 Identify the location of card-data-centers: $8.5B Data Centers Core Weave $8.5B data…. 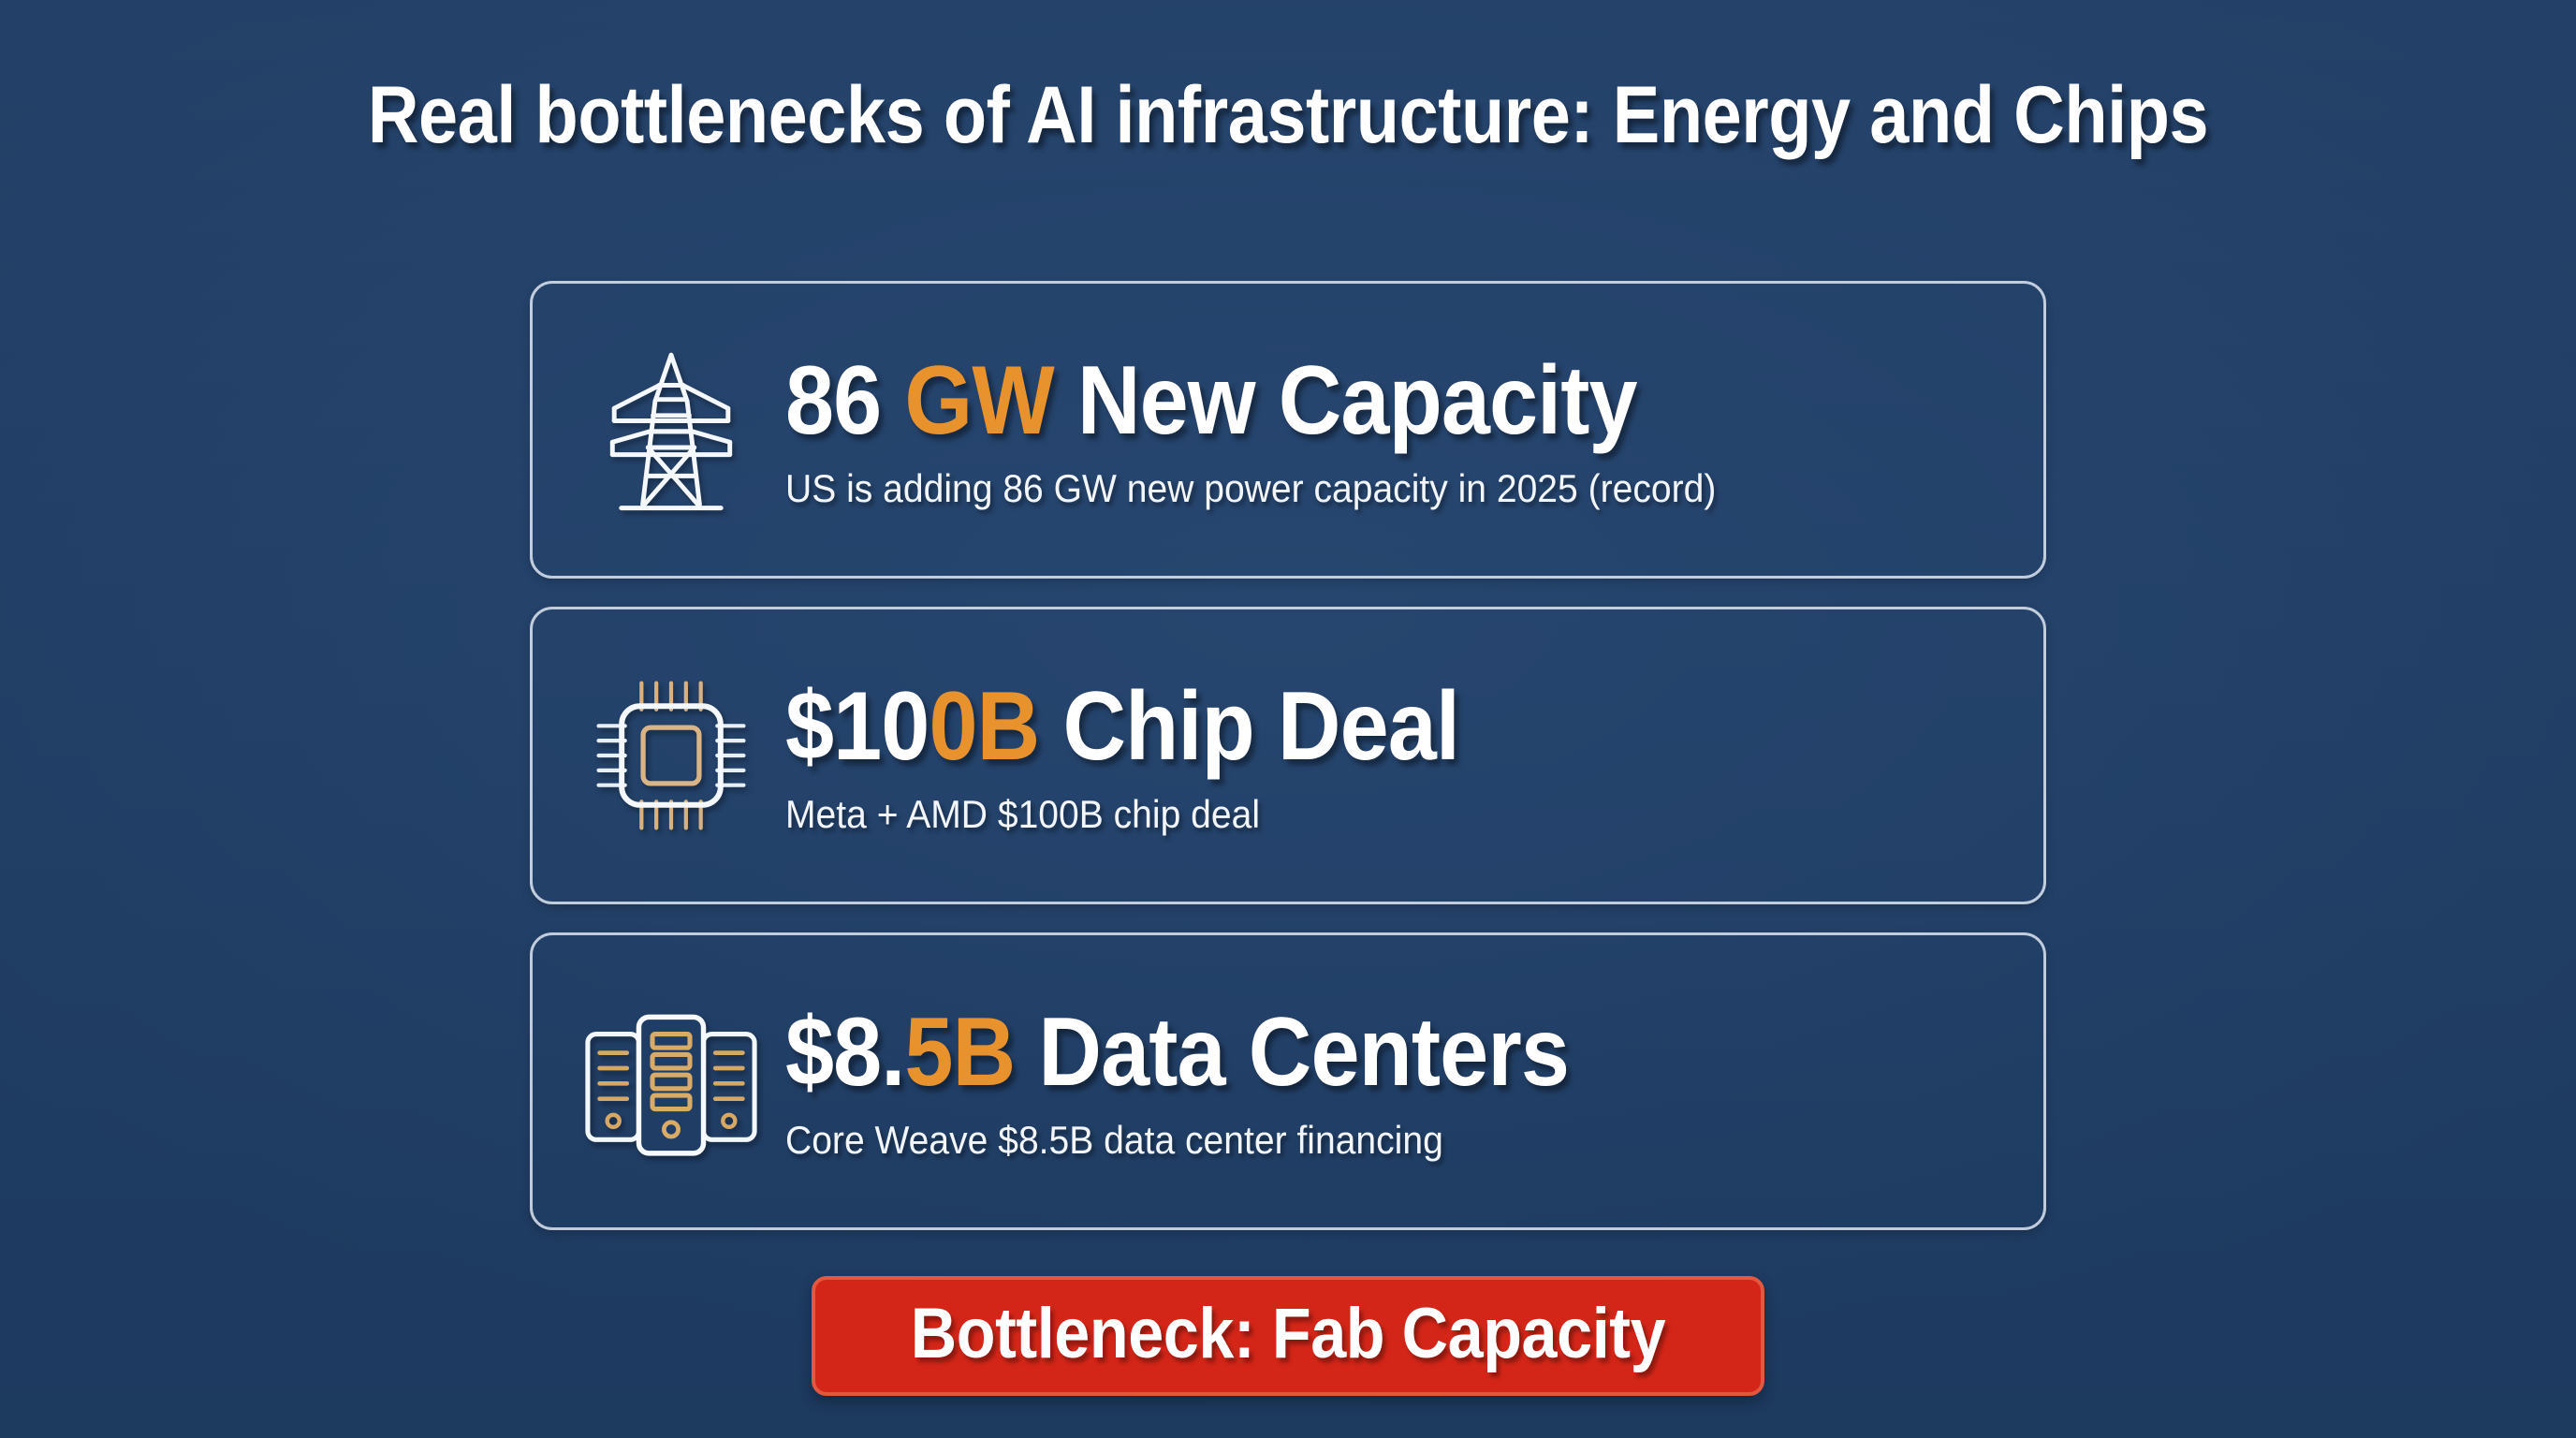
(1288, 1081).